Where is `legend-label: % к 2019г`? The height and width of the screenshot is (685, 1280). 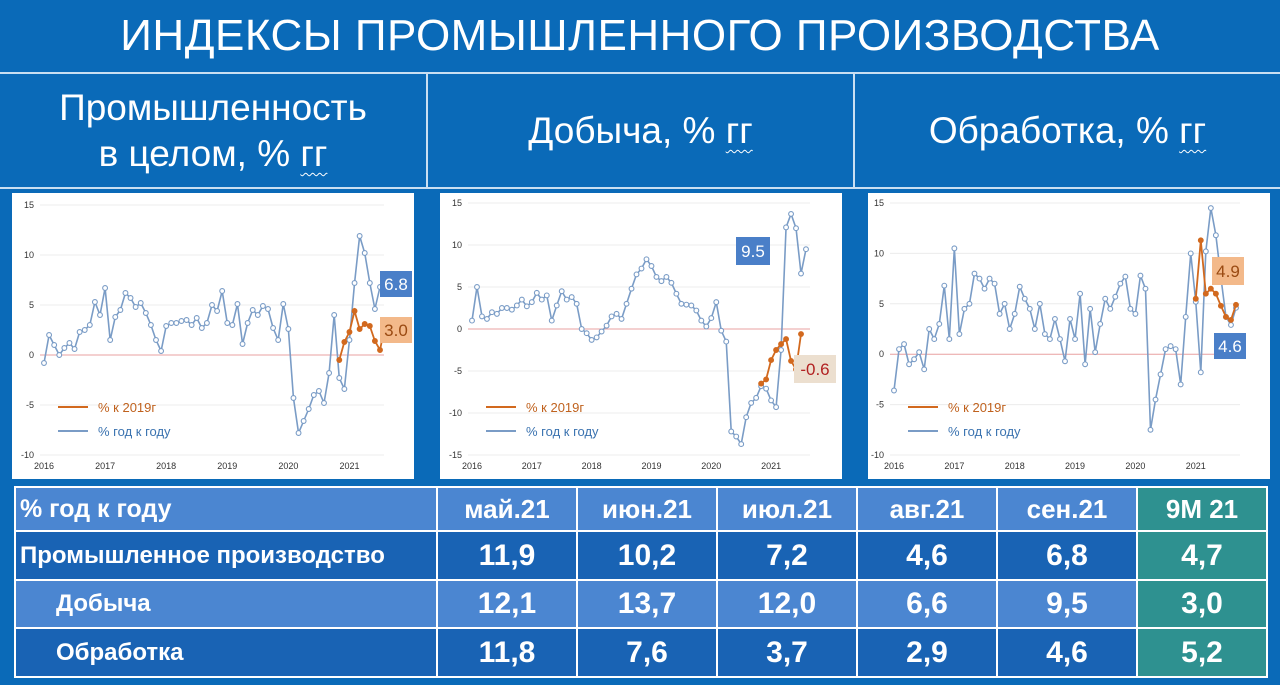
legend-label: % к 2019г is located at coordinates (555, 407).